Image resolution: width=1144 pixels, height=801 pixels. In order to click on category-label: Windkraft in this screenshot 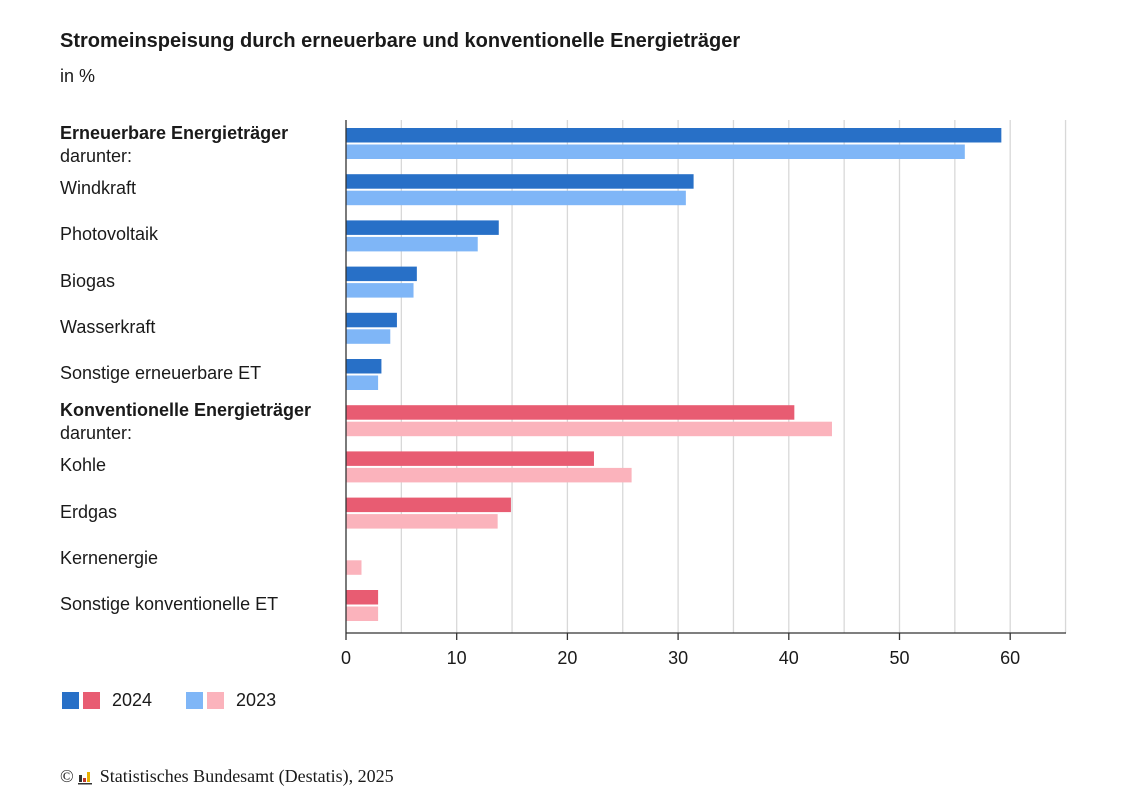, I will do `click(98, 188)`.